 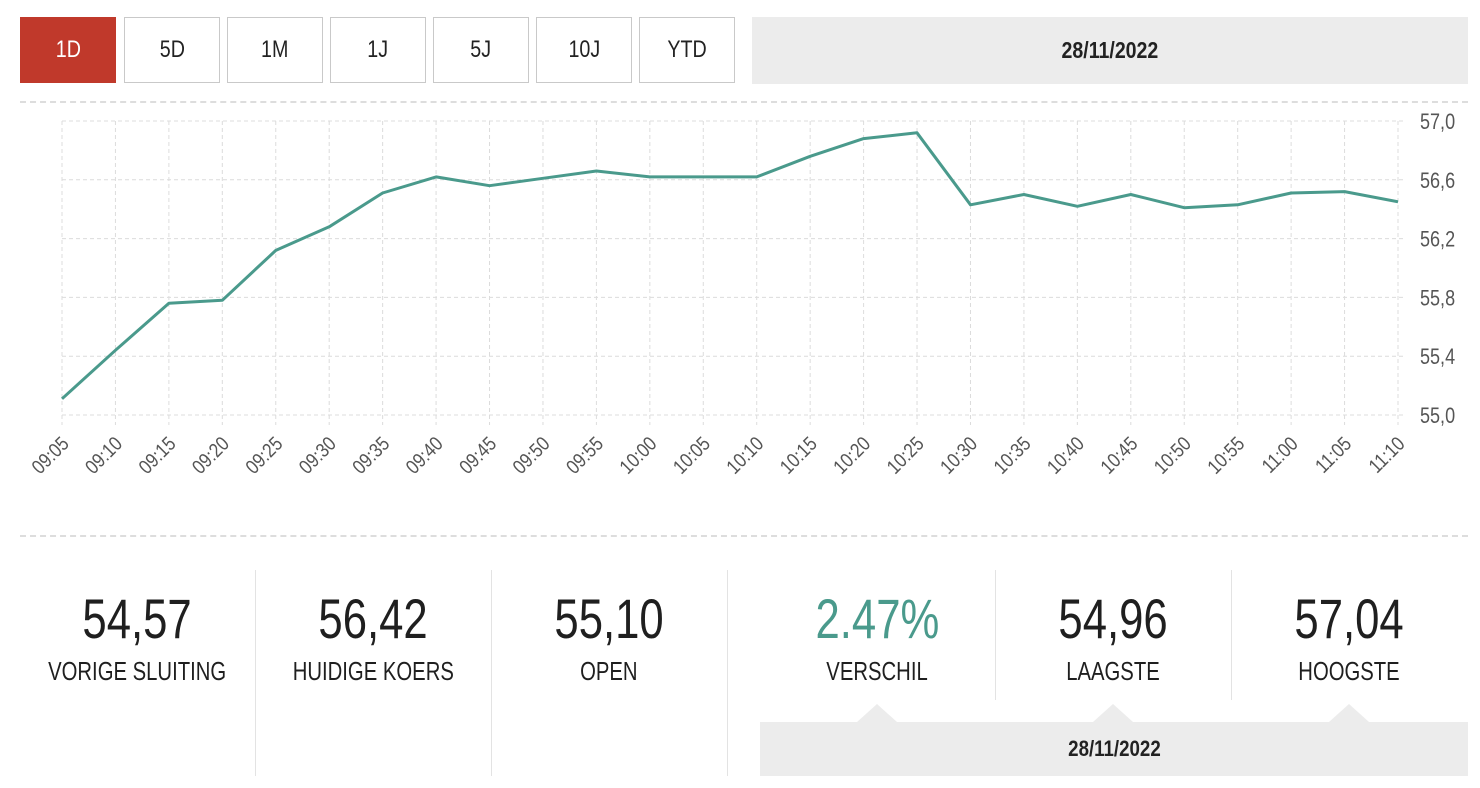 I want to click on stat-label-text: HOOGSTE, so click(x=1349, y=671).